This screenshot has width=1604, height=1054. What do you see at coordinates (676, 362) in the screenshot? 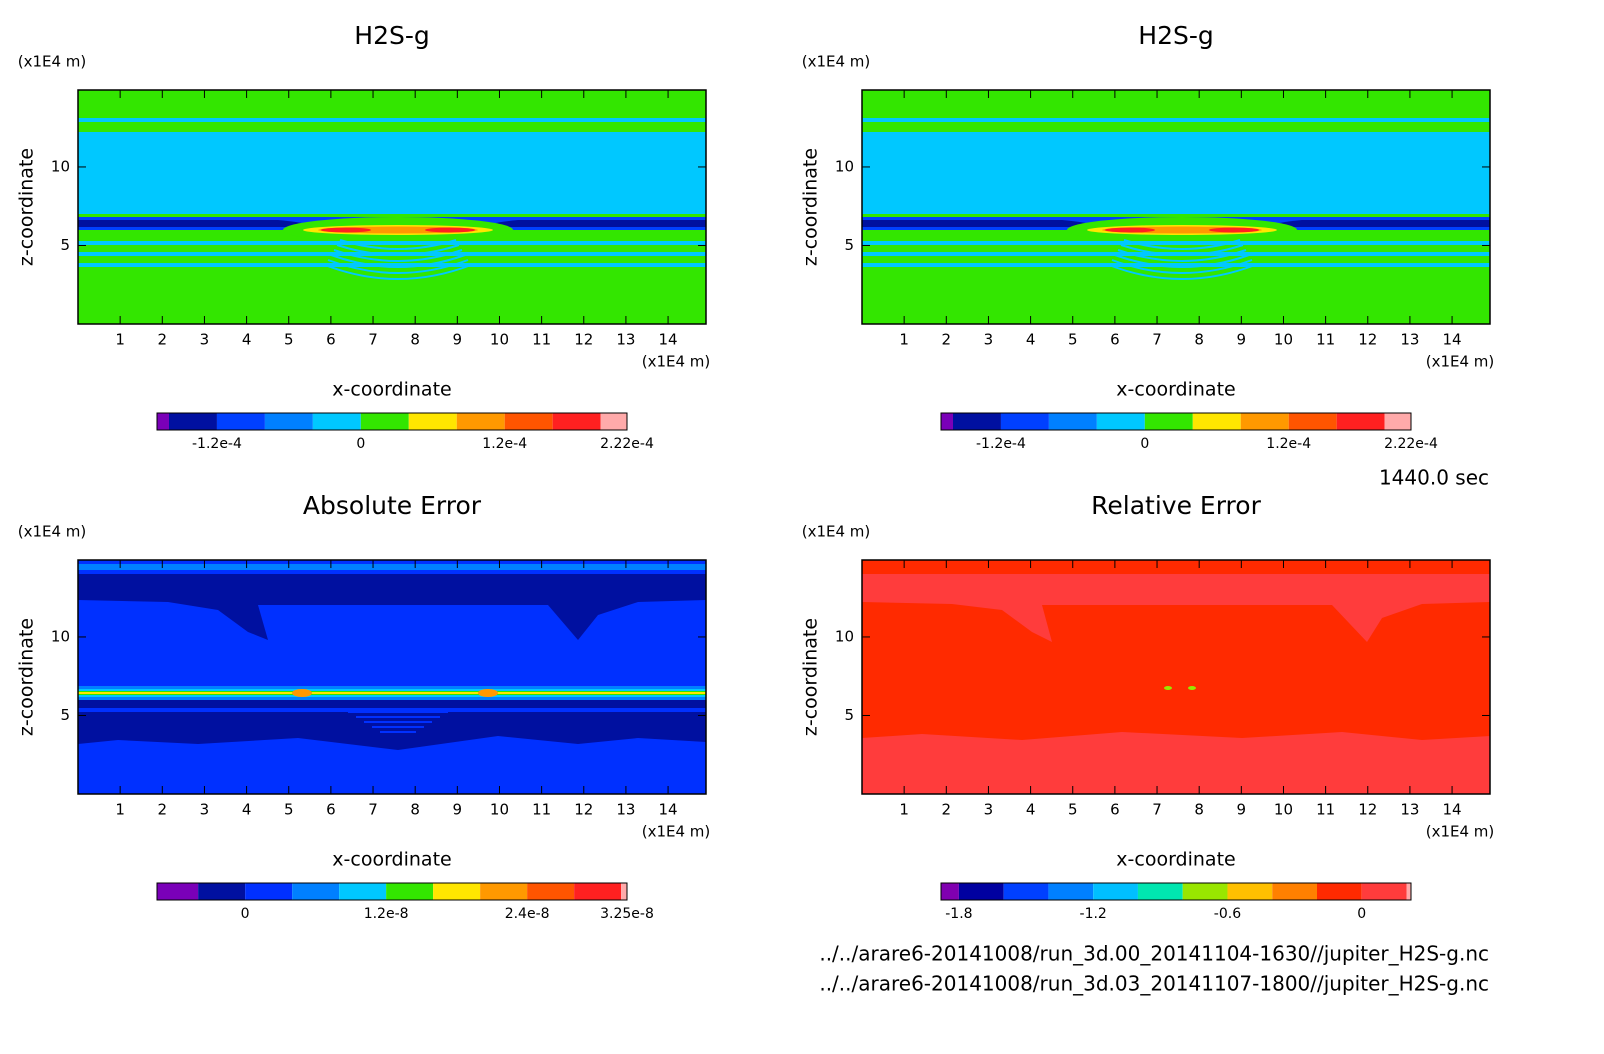
I see `x-unit: (x1E4 m)` at bounding box center [676, 362].